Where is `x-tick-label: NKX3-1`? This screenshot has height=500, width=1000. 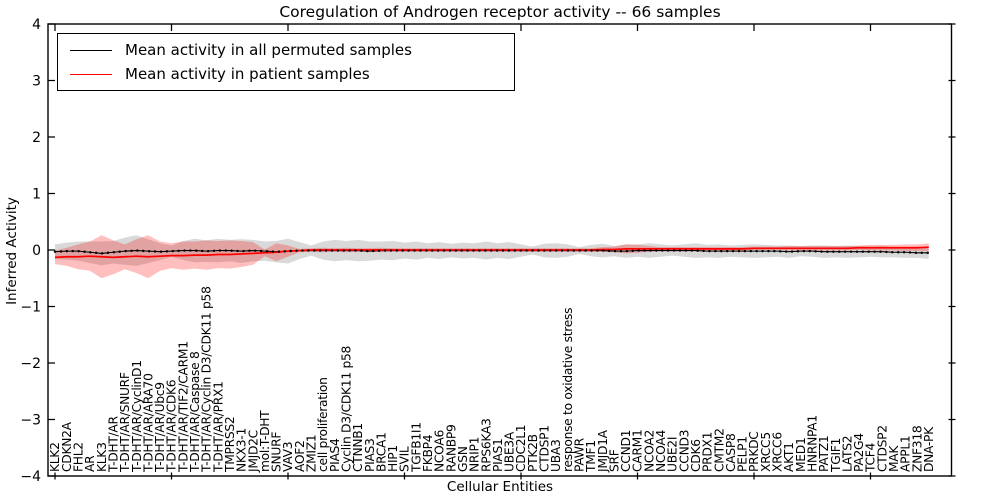 x-tick-label: NKX3-1 is located at coordinates (242, 450).